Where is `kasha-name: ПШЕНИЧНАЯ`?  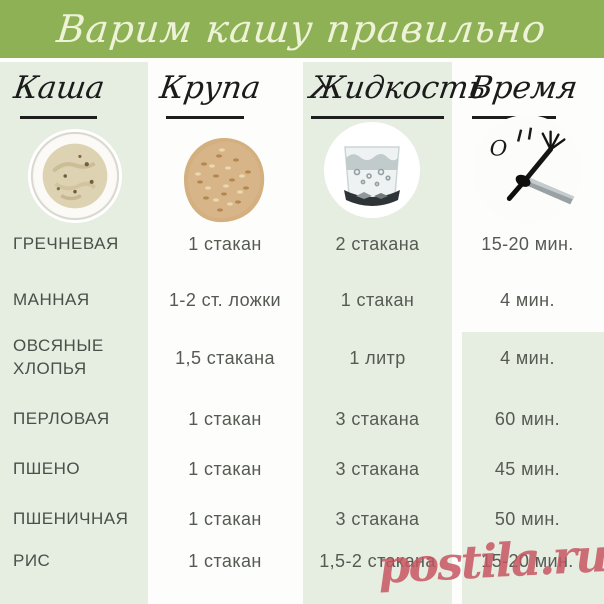
kasha-name: ПШЕНИЧНАЯ is located at coordinates (71, 518).